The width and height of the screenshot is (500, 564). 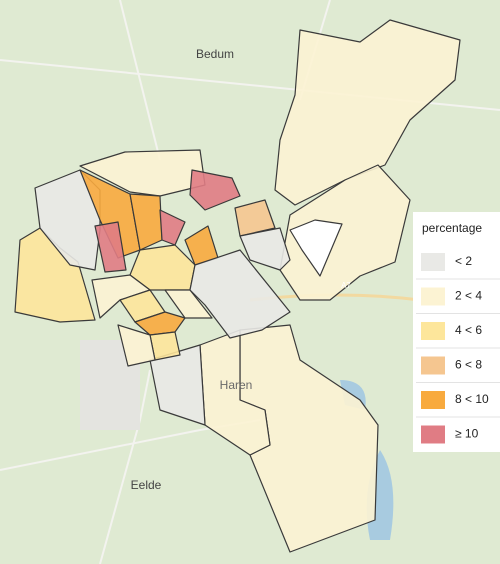 I want to click on place-label: Haren, so click(x=236, y=385).